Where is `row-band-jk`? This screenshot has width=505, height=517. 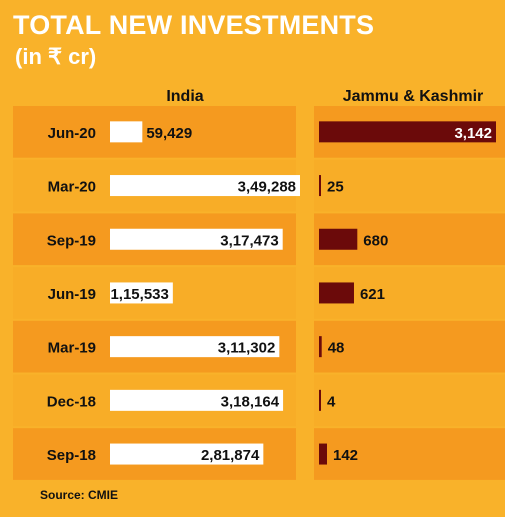
row-band-jk is located at coordinates (409, 401).